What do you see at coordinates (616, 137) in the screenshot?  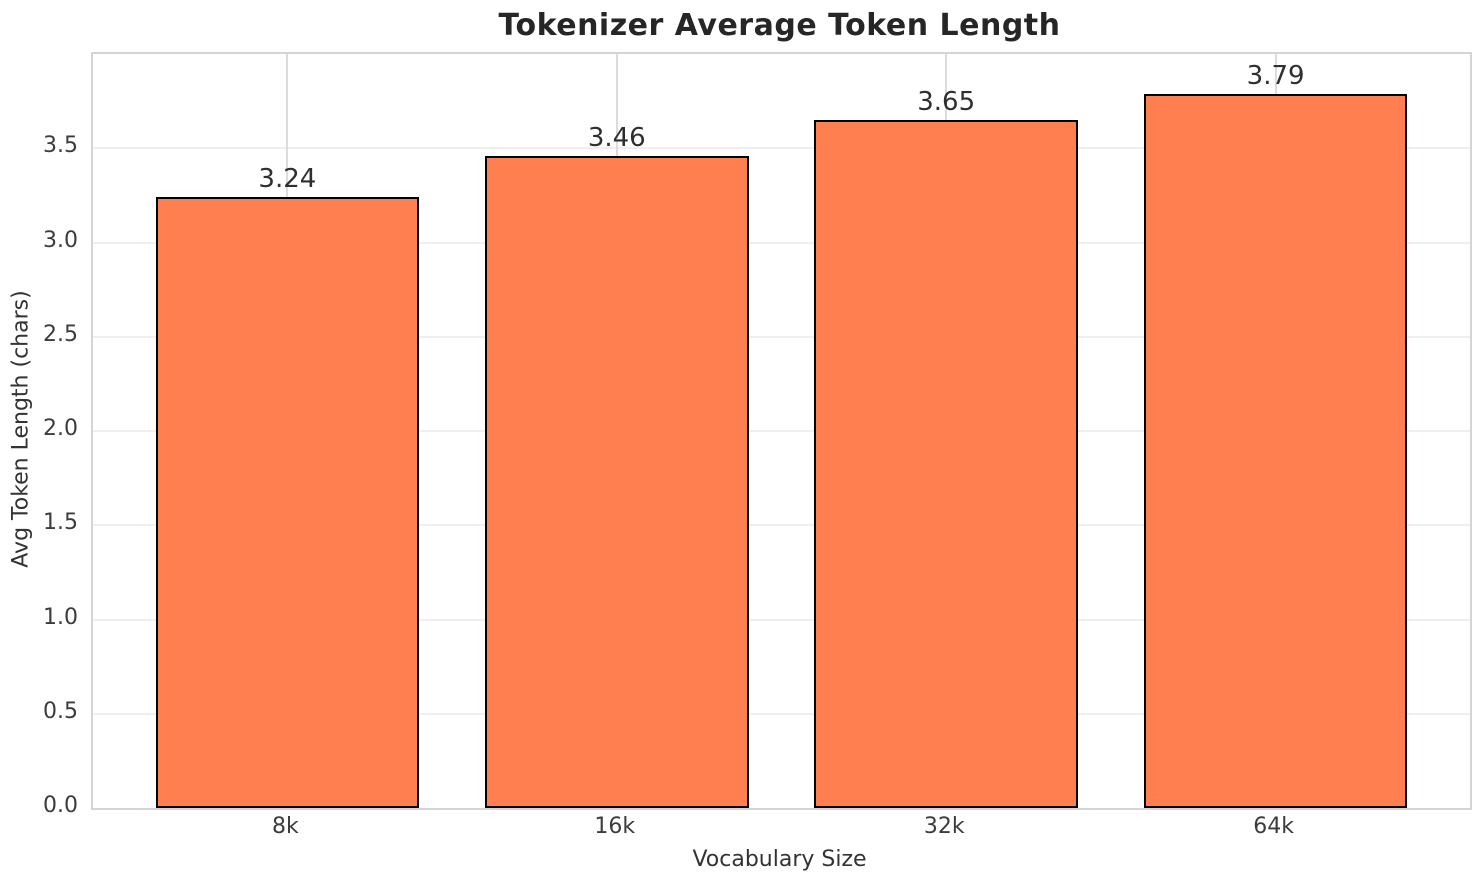 I see `bar-value-label: 3.46` at bounding box center [616, 137].